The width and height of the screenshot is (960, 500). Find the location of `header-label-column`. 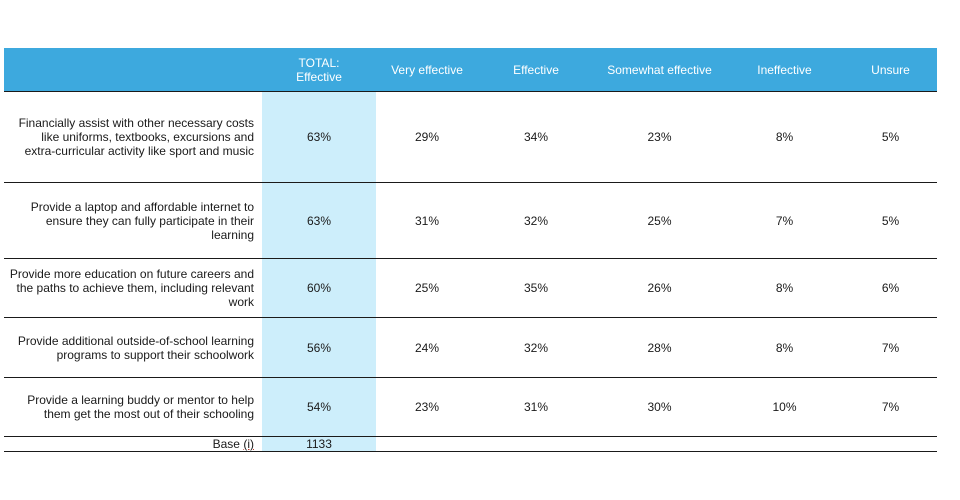

header-label-column is located at coordinates (133, 70).